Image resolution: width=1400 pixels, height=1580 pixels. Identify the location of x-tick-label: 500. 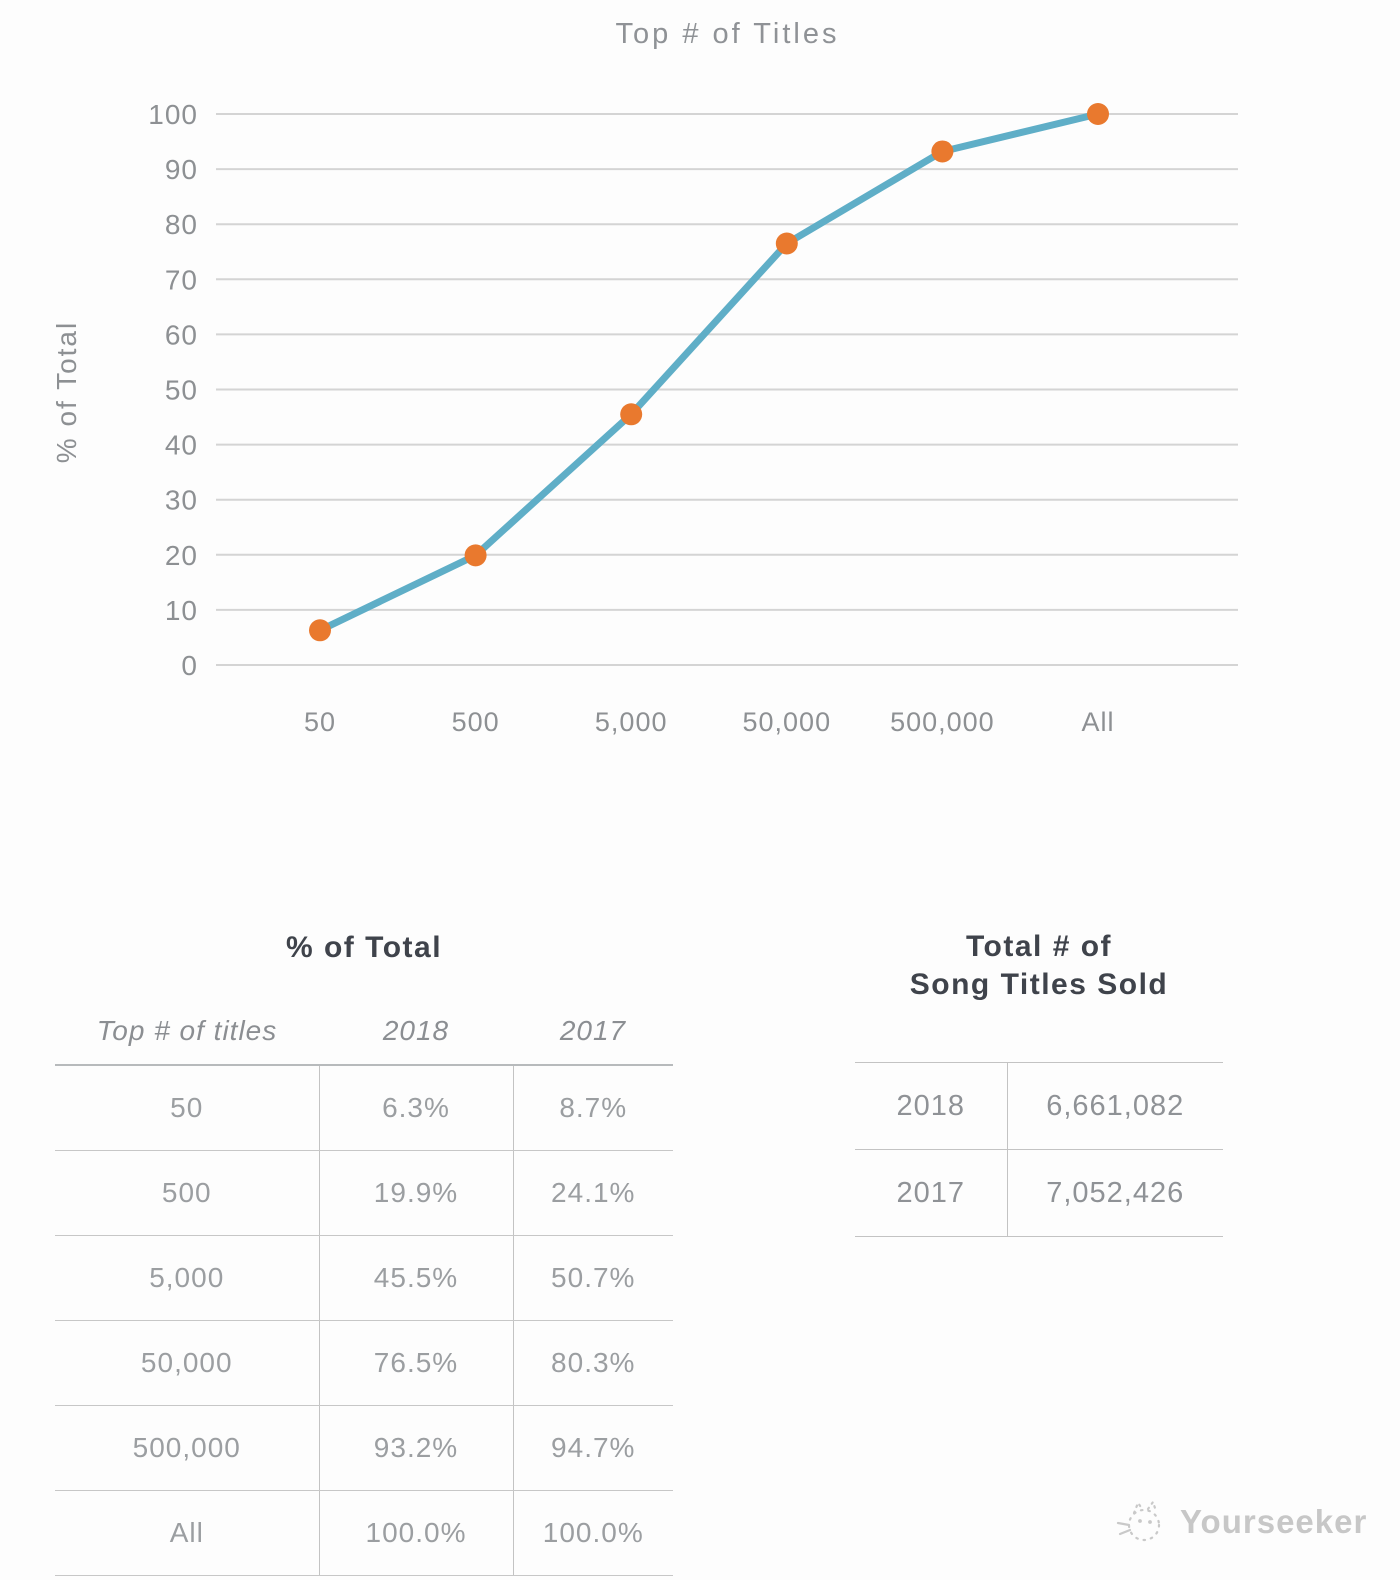
(476, 722).